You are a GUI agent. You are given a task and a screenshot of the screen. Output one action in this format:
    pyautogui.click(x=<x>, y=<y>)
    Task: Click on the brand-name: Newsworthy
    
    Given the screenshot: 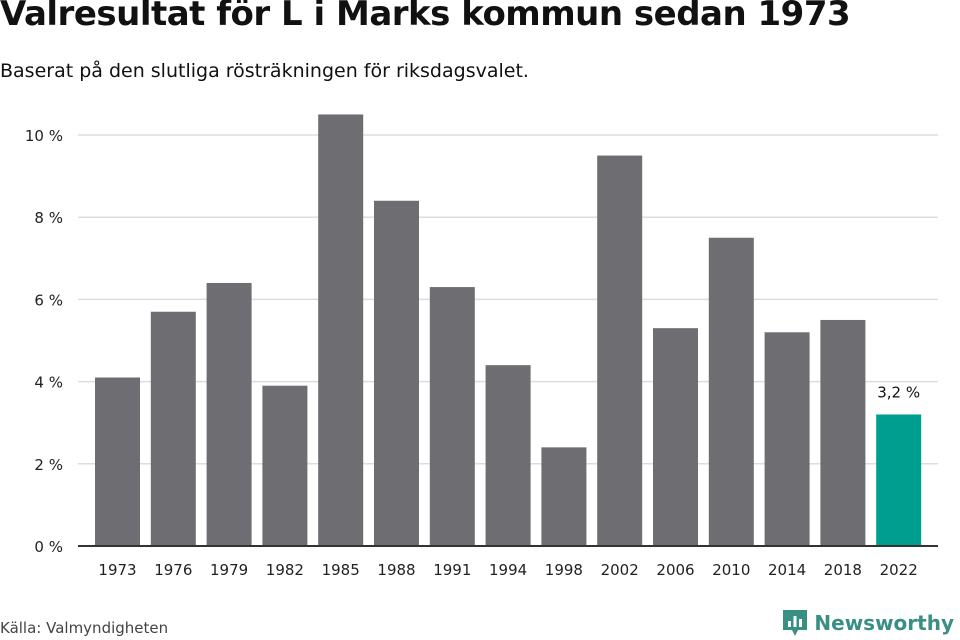 What is the action you would take?
    pyautogui.click(x=884, y=623)
    